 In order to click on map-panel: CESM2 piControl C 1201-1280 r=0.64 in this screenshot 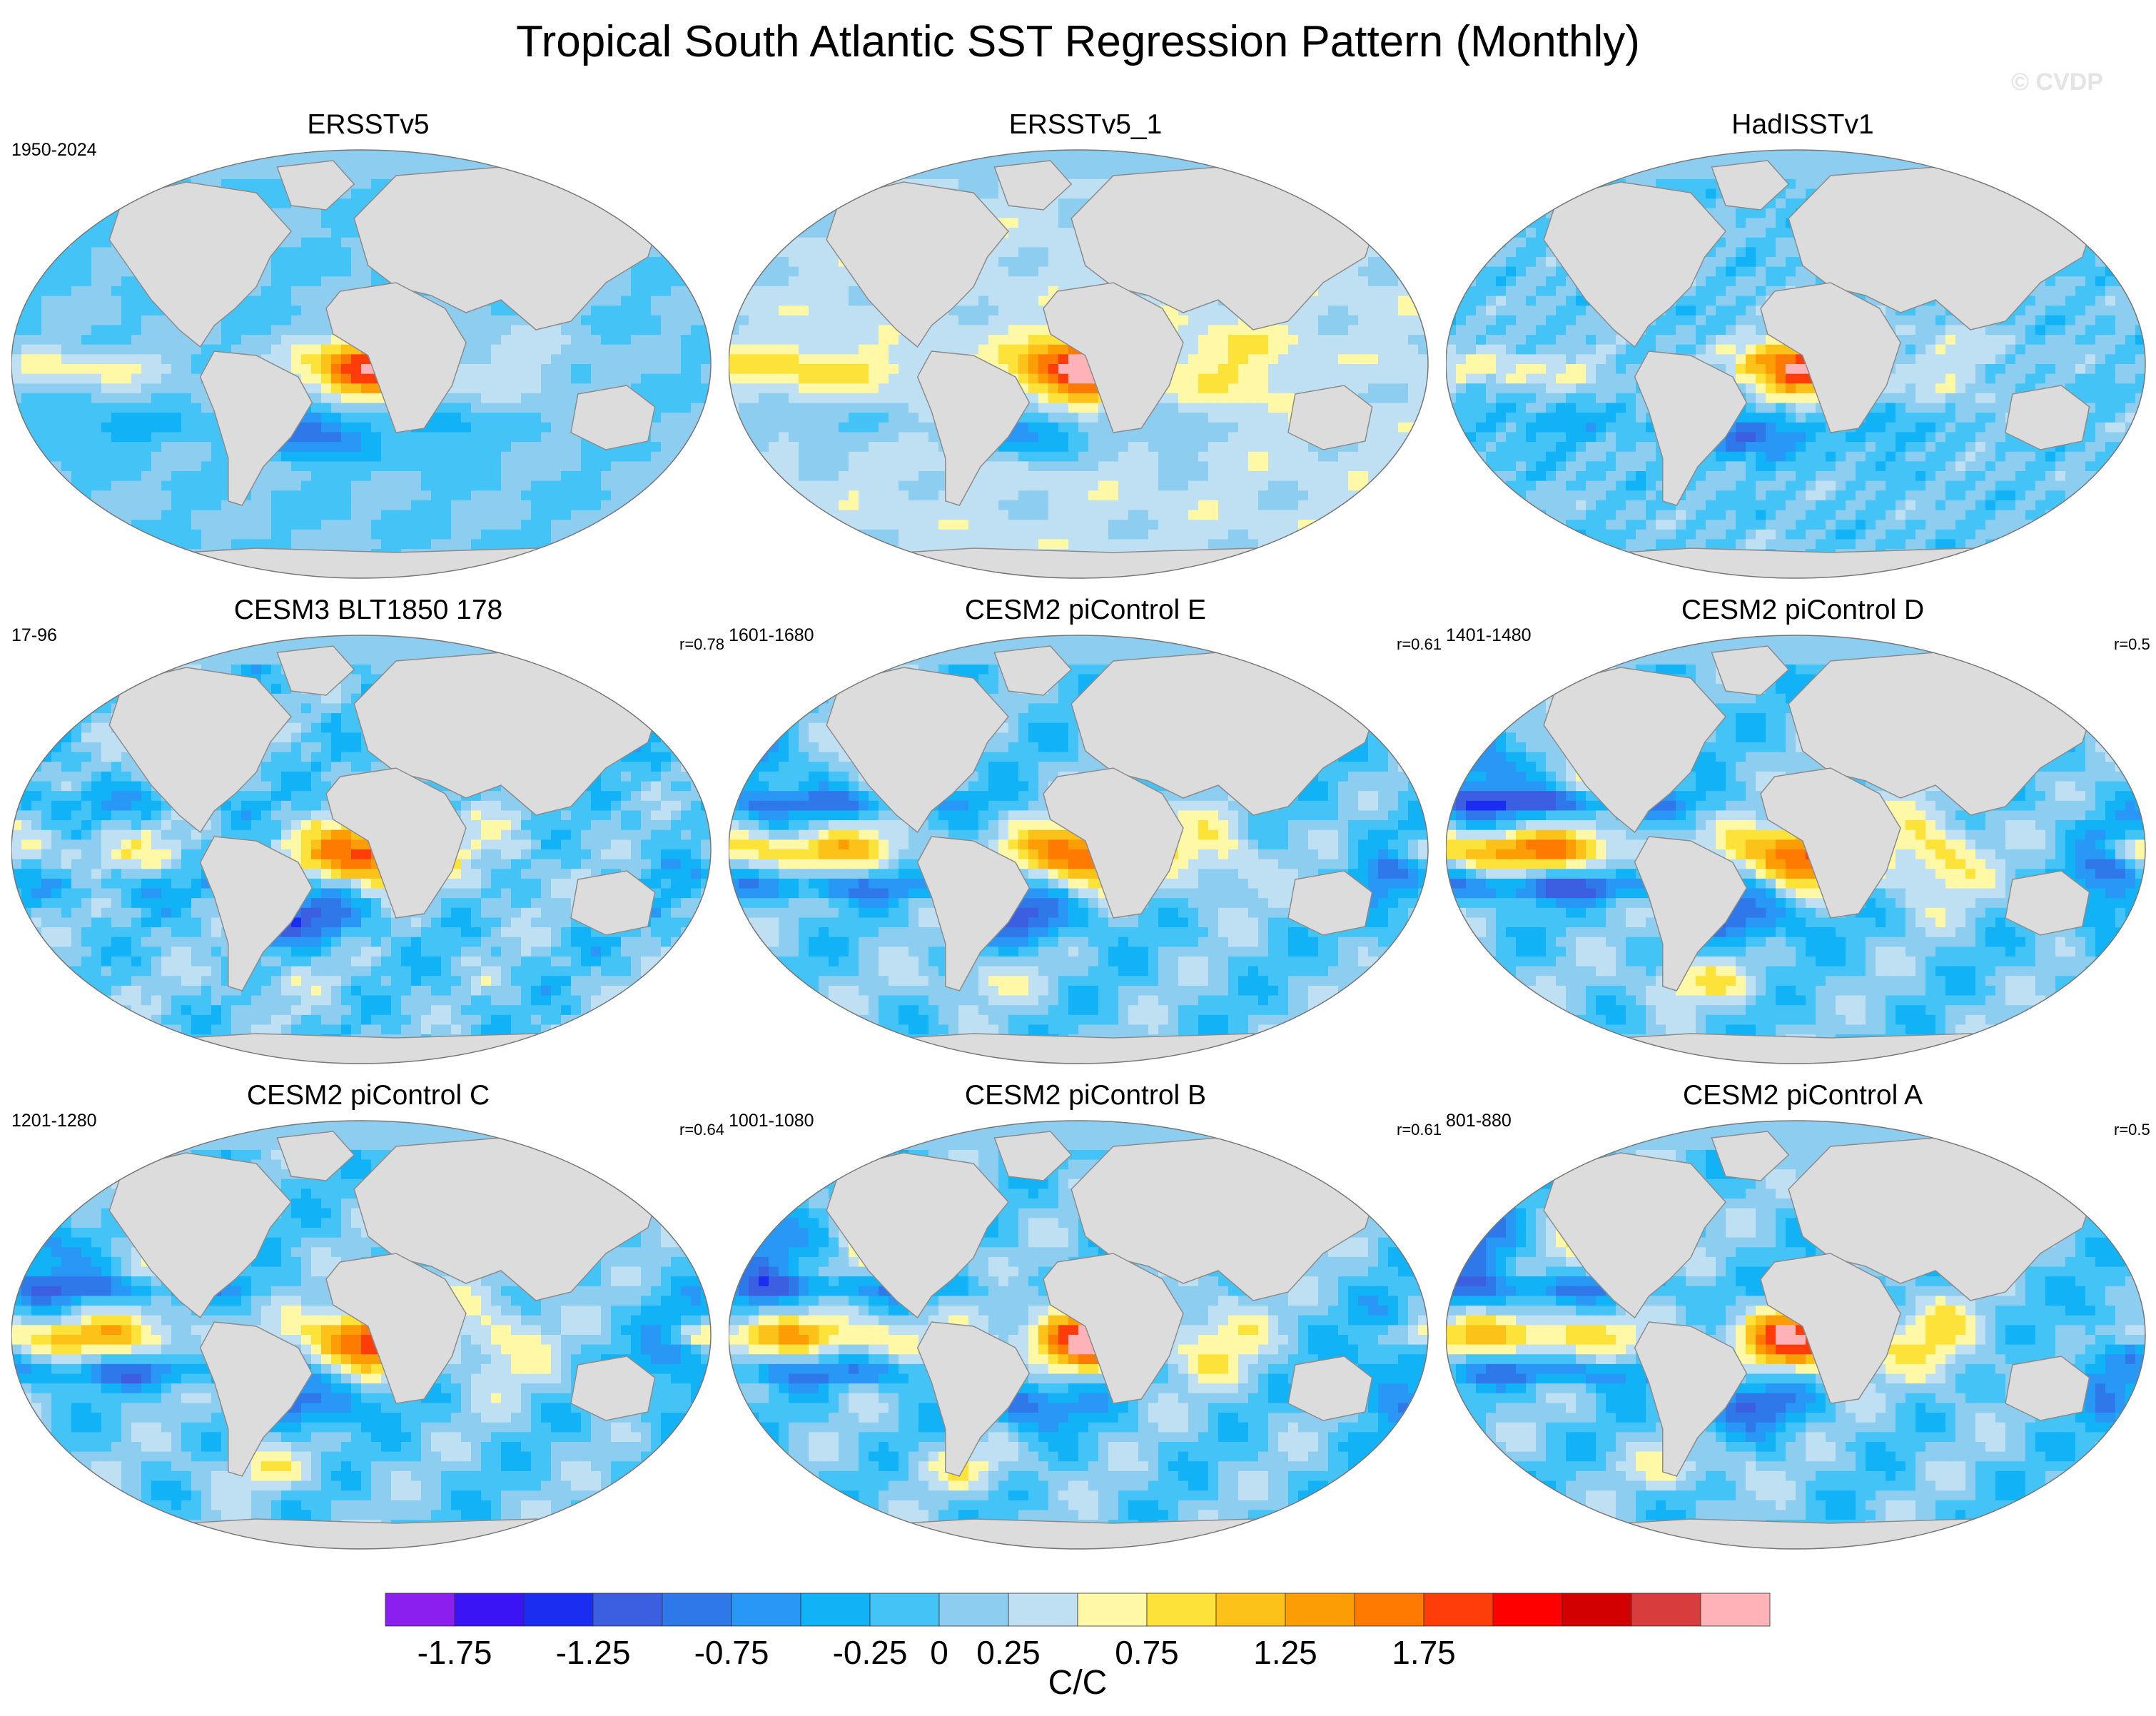, I will do `click(368, 1317)`.